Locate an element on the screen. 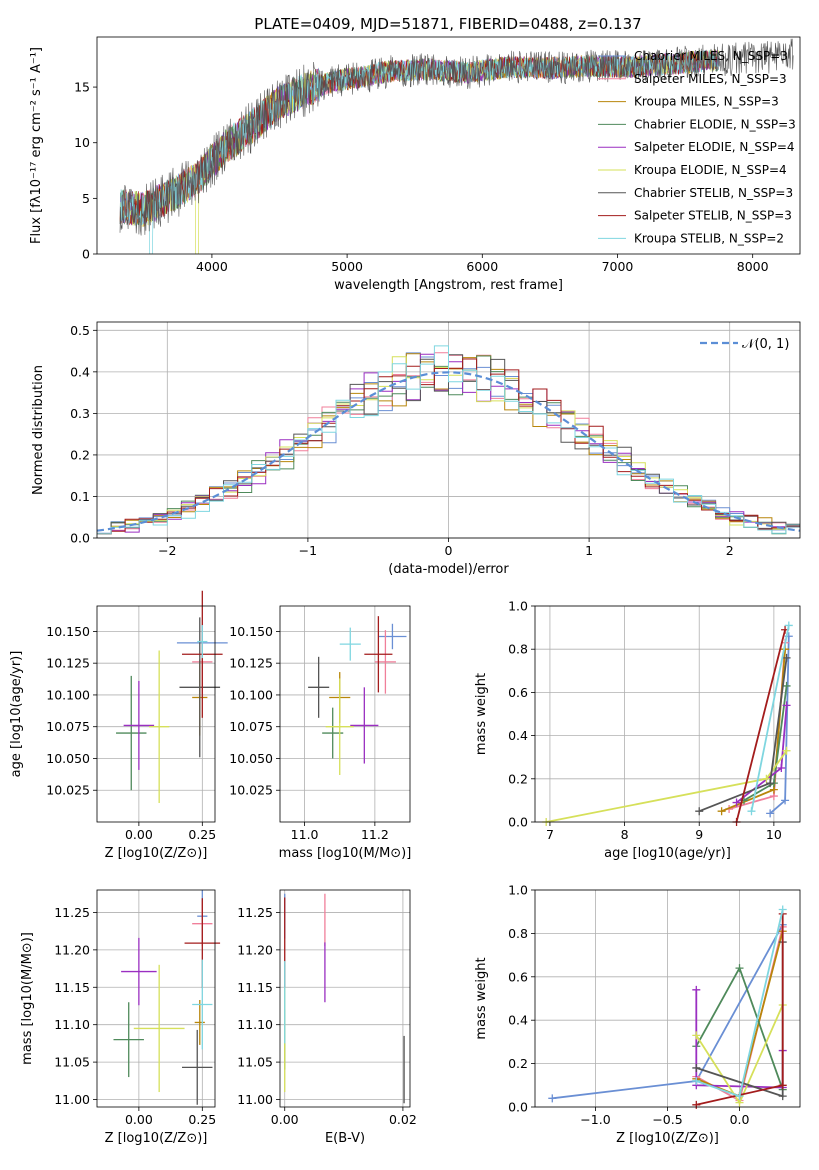 The image size is (819, 1170). legend-label-4: Salpeter ELODIE, N_SSP=4 is located at coordinates (714, 147).